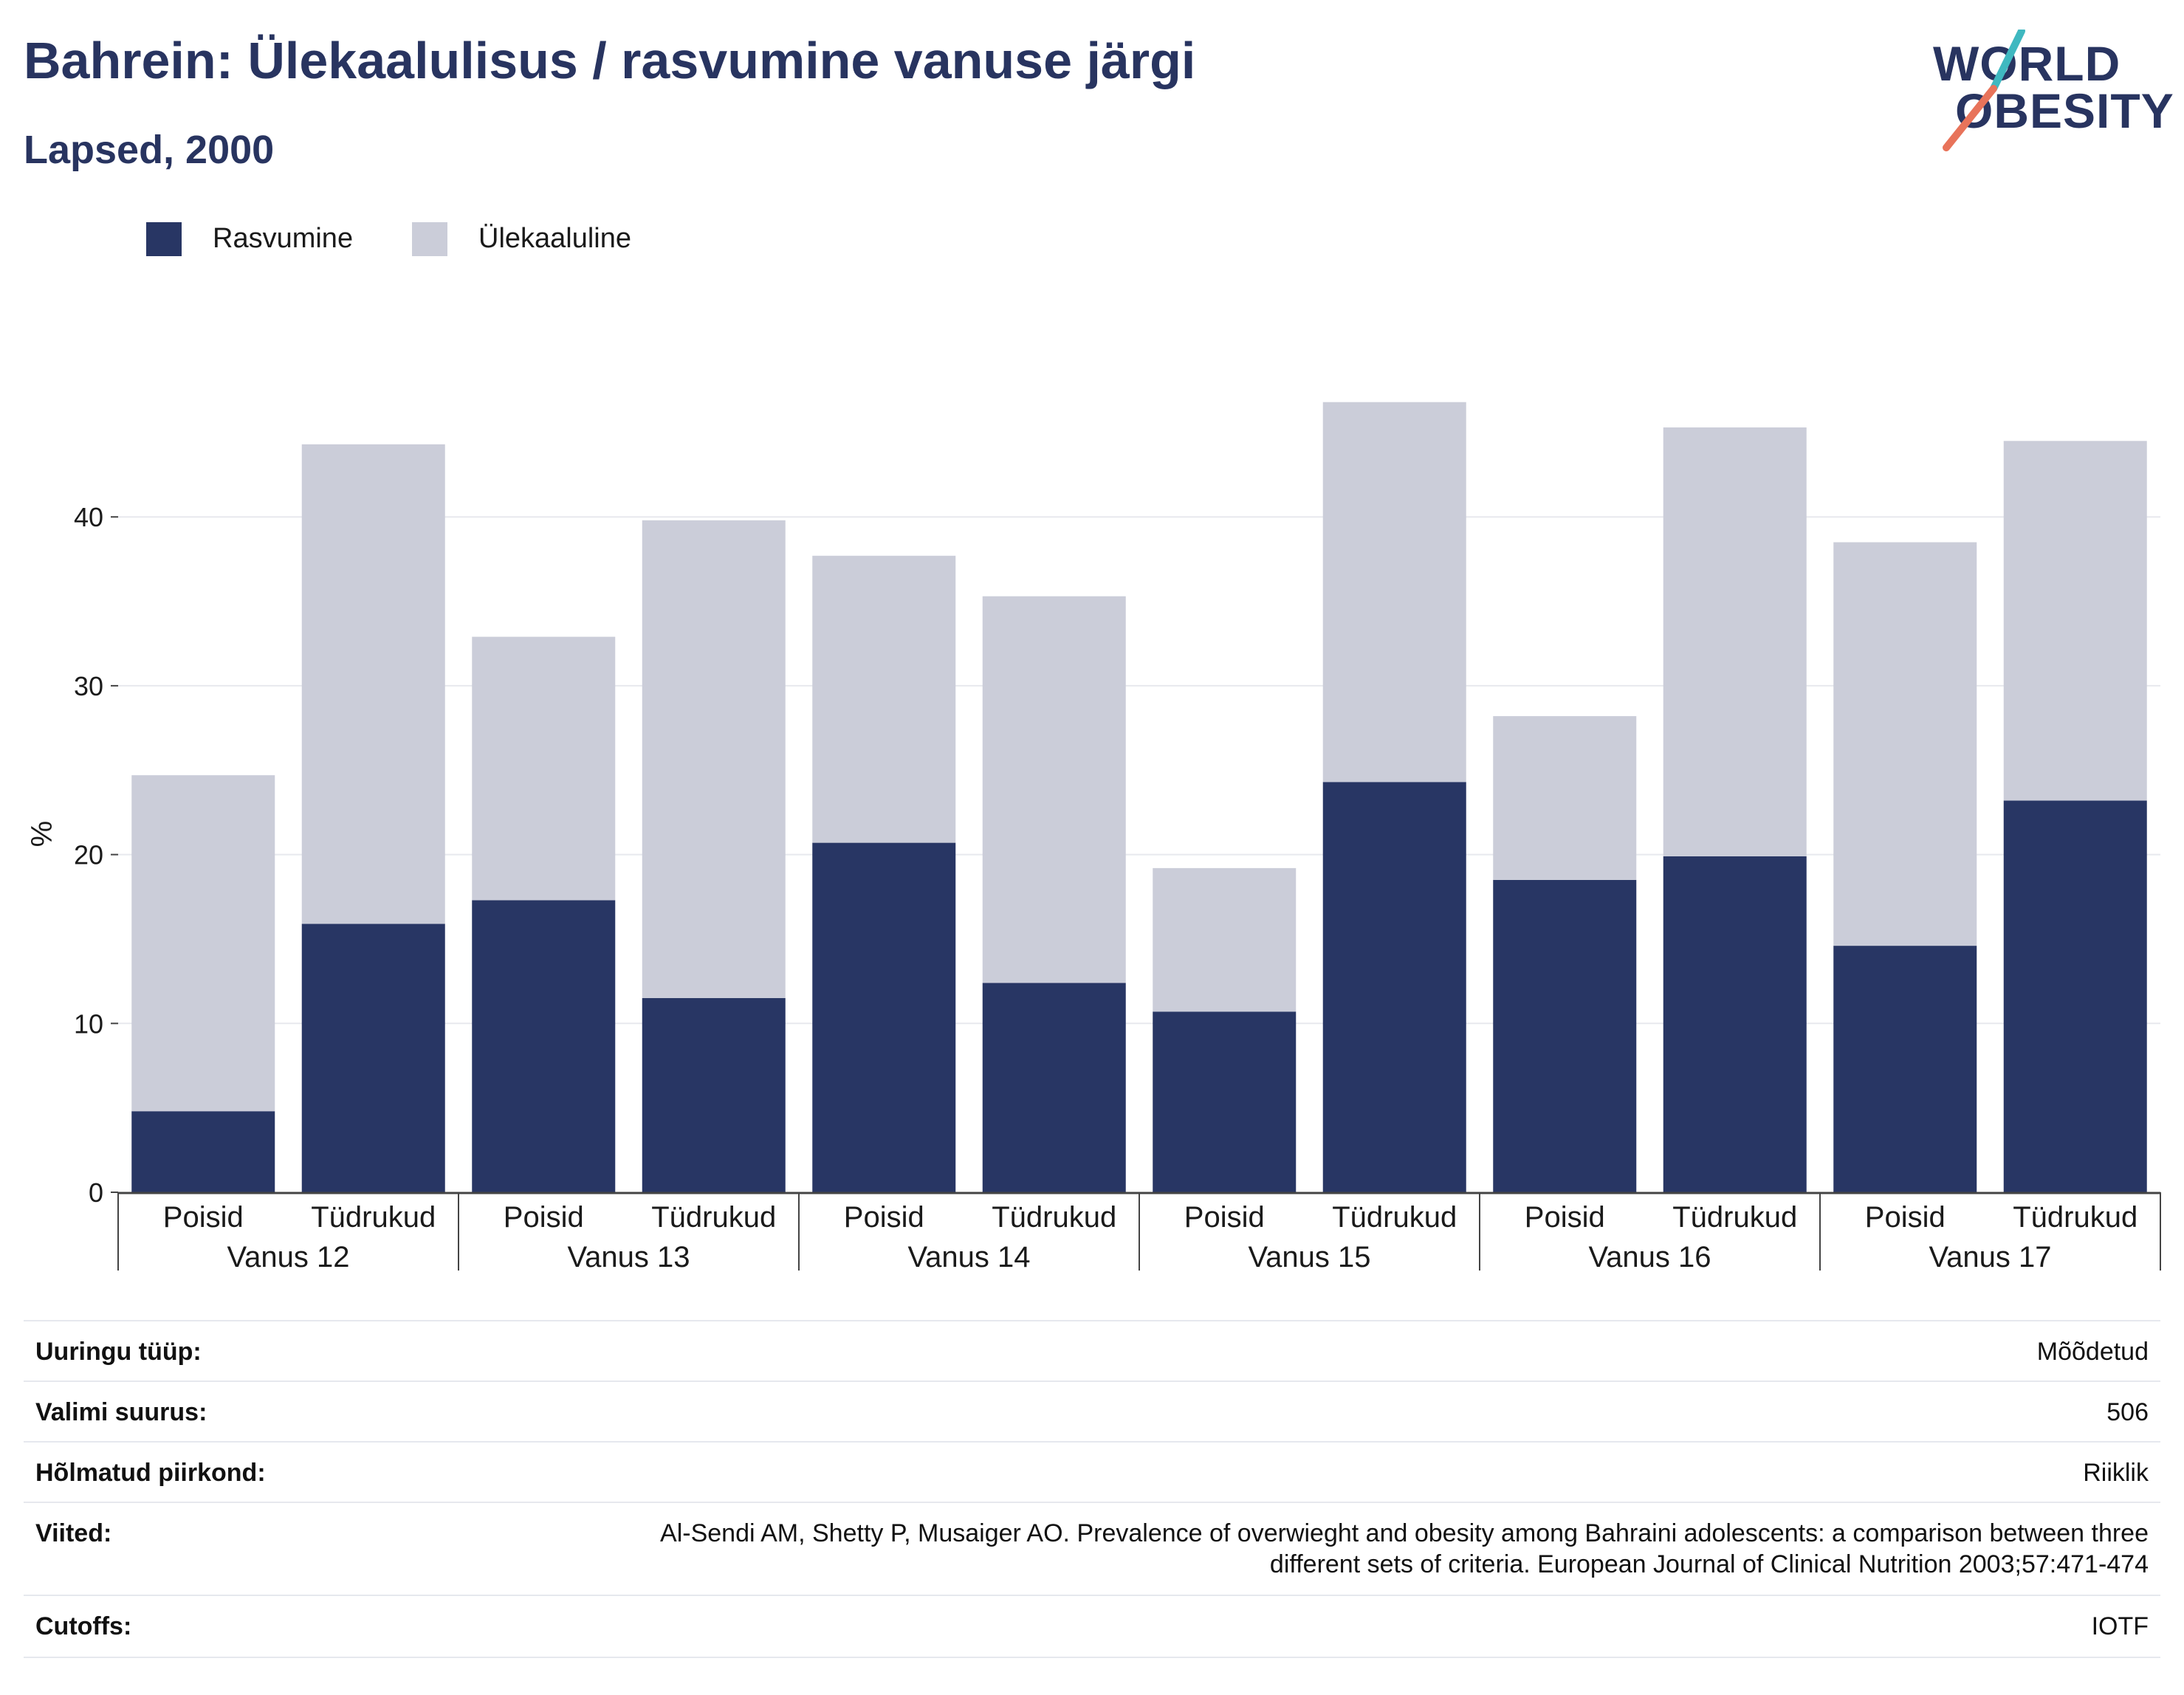  What do you see at coordinates (164, 239) in the screenshot?
I see `legend-swatch-obesity` at bounding box center [164, 239].